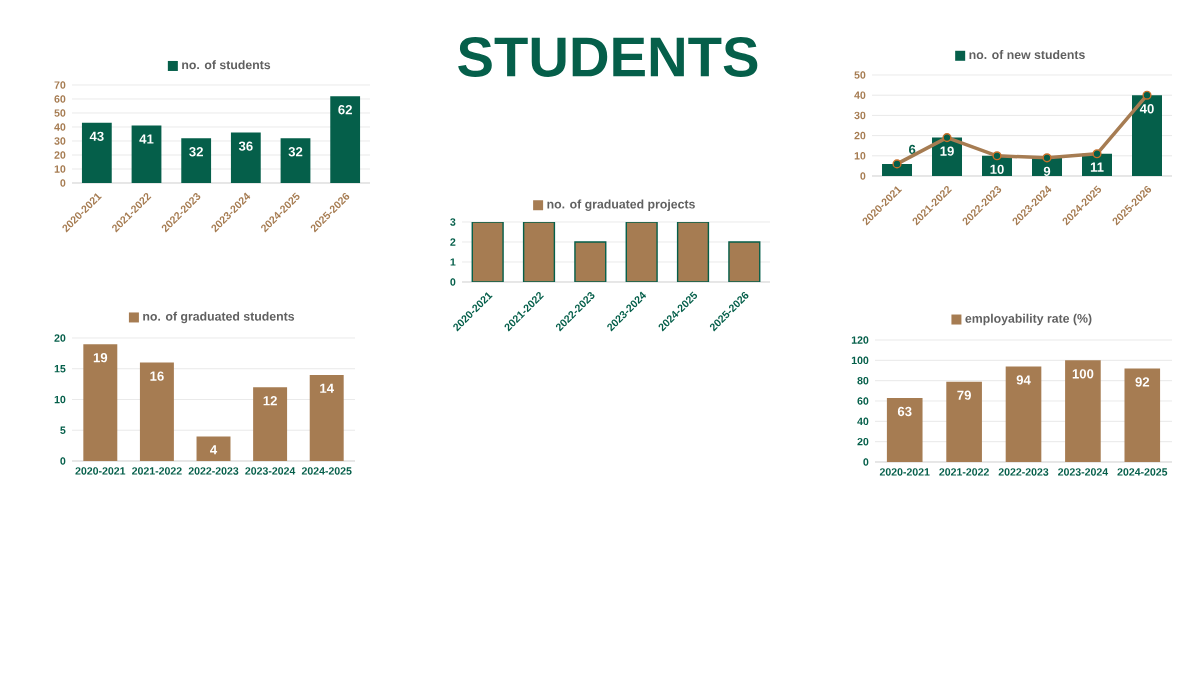  I want to click on y-tick-label: 2, so click(453, 242).